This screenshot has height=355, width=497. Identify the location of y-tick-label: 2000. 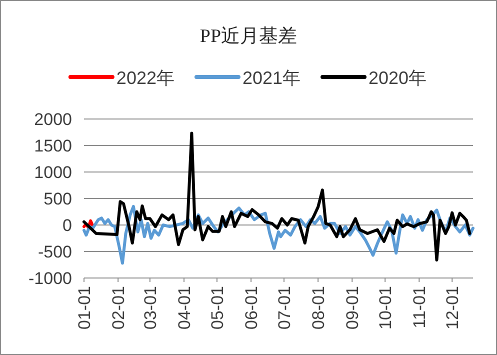
(53, 119).